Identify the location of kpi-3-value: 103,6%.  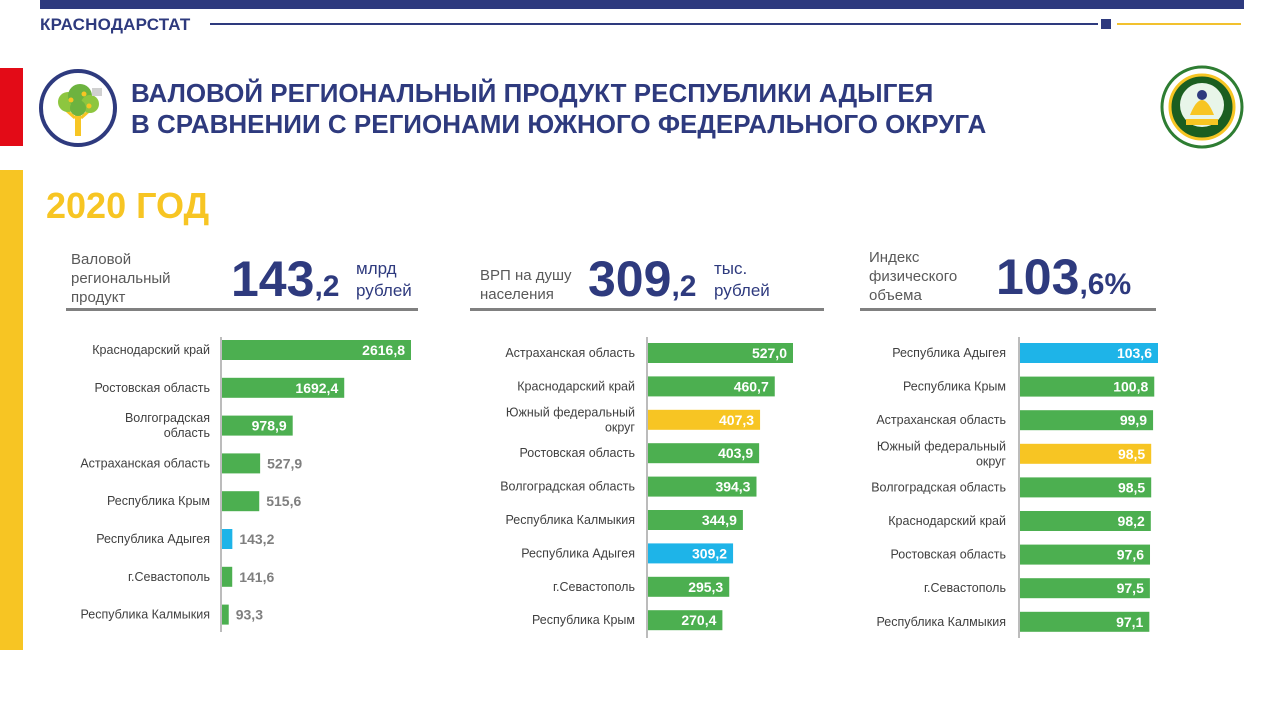
(1063, 277).